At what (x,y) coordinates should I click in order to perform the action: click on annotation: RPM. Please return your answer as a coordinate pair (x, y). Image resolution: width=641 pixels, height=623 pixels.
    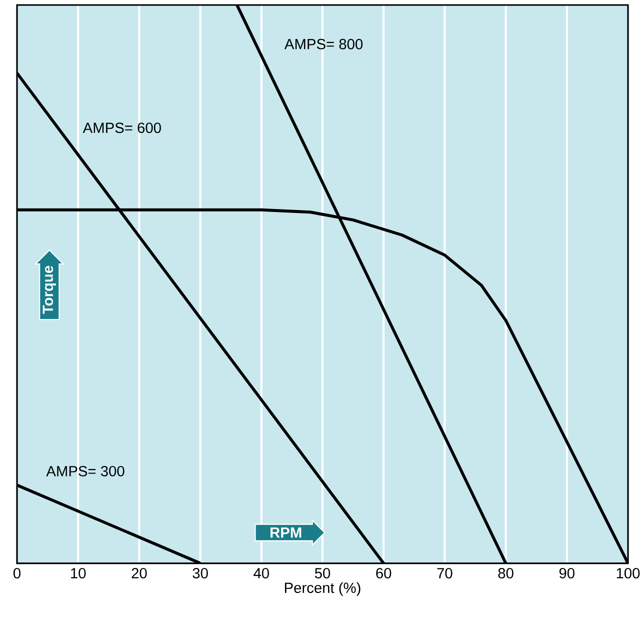
    Looking at the image, I should click on (286, 532).